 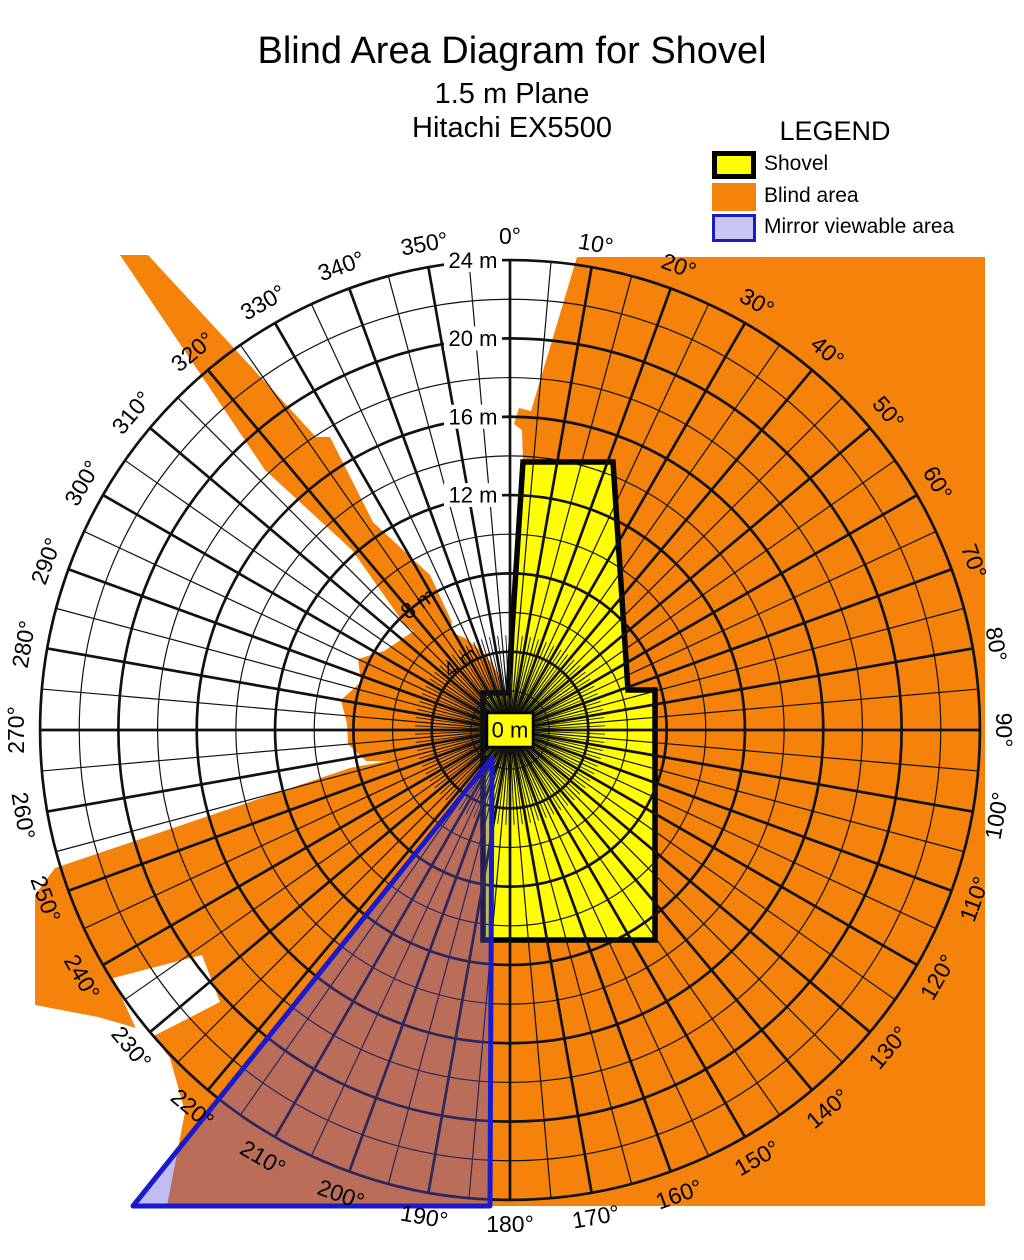 What do you see at coordinates (859, 226) in the screenshot?
I see `legend-item-label: Mirror viewable area` at bounding box center [859, 226].